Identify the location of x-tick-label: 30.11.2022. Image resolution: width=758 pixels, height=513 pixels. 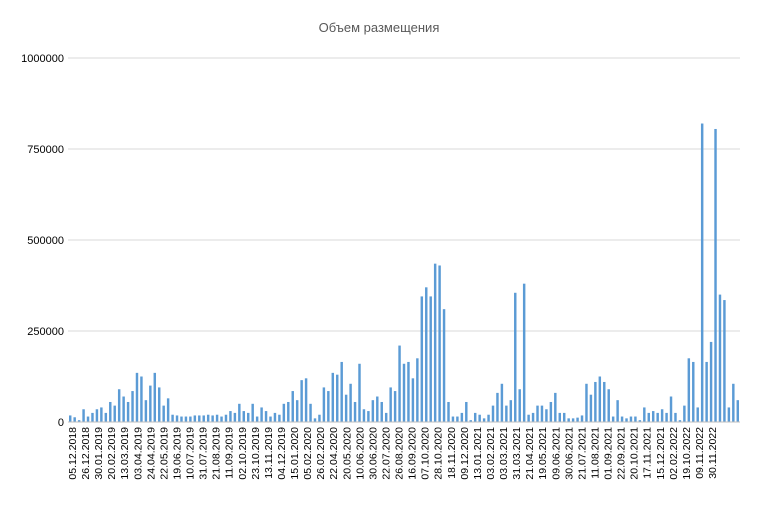
(713, 453).